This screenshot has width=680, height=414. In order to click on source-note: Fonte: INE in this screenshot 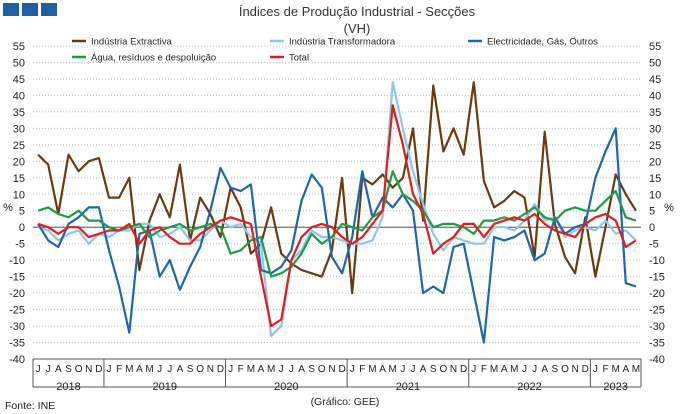, I will do `click(30, 406)`.